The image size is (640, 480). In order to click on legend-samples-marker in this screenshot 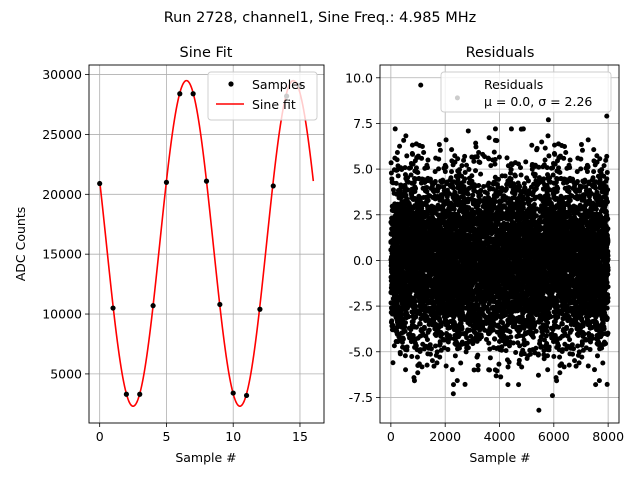, I will do `click(231, 84)`.